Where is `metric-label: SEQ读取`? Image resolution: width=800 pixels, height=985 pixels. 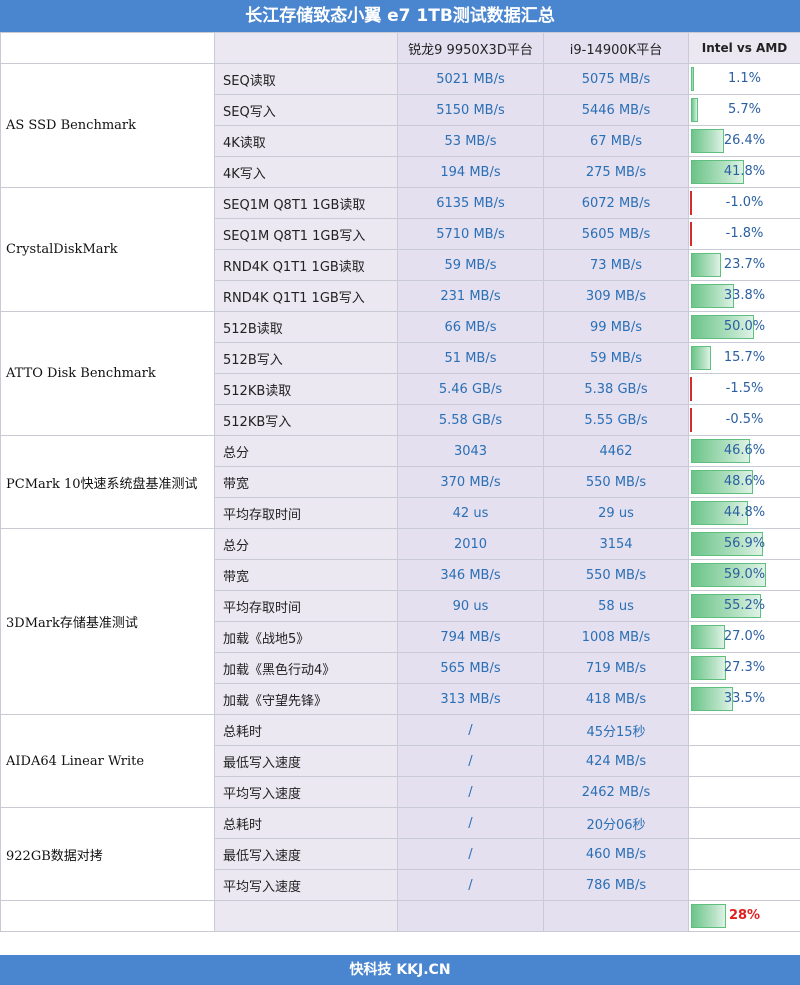 metric-label: SEQ读取 is located at coordinates (306, 79).